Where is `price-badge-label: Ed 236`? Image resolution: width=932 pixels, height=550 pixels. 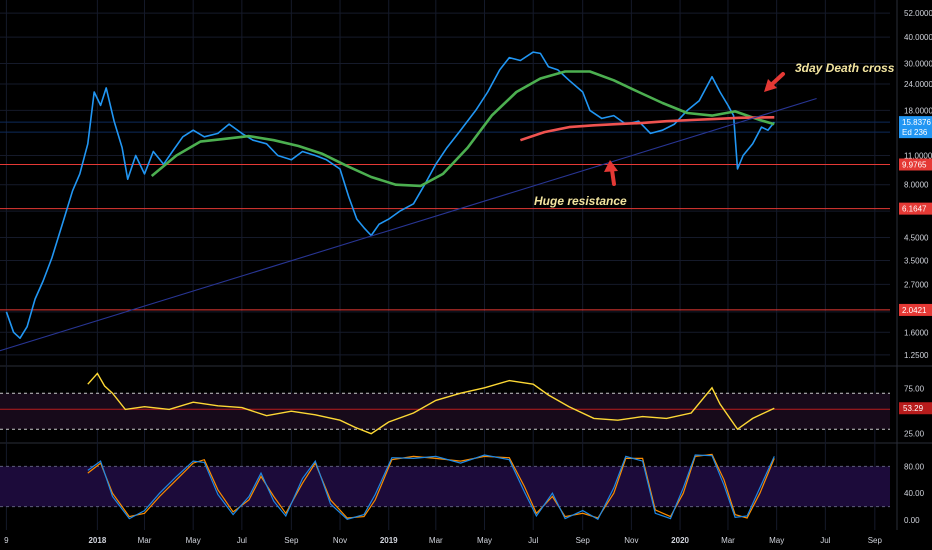
price-badge-label: Ed 236 is located at coordinates (915, 132).